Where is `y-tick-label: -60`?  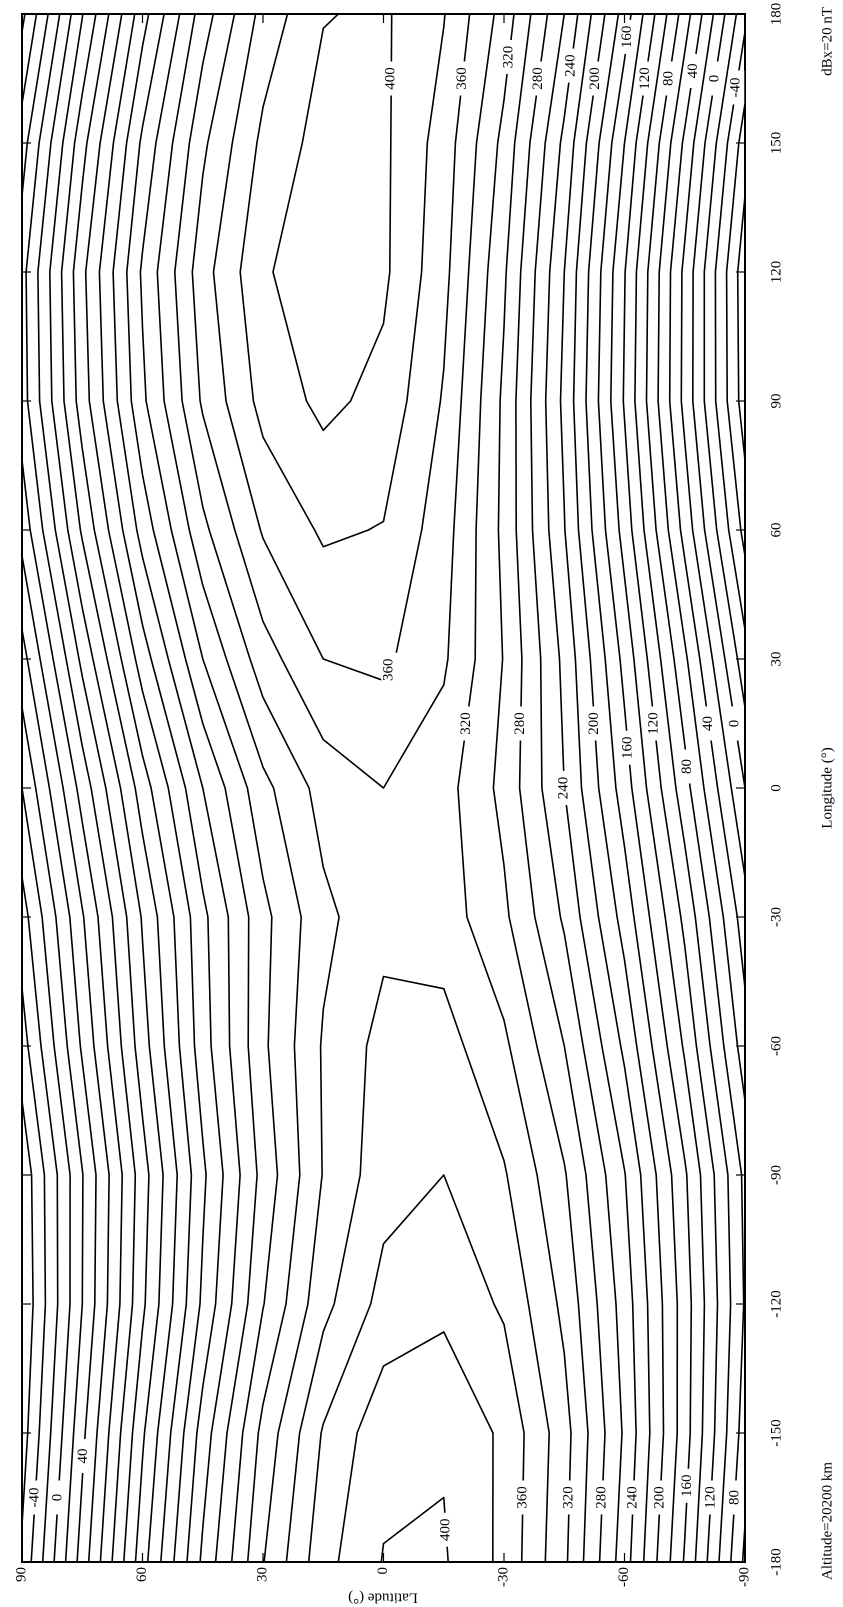 y-tick-label: -60 is located at coordinates (624, 1577).